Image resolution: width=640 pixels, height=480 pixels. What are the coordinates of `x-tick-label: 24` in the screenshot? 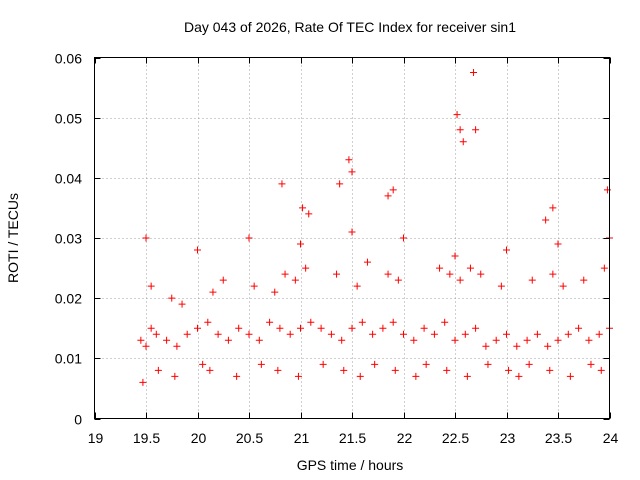 It's located at (611, 438).